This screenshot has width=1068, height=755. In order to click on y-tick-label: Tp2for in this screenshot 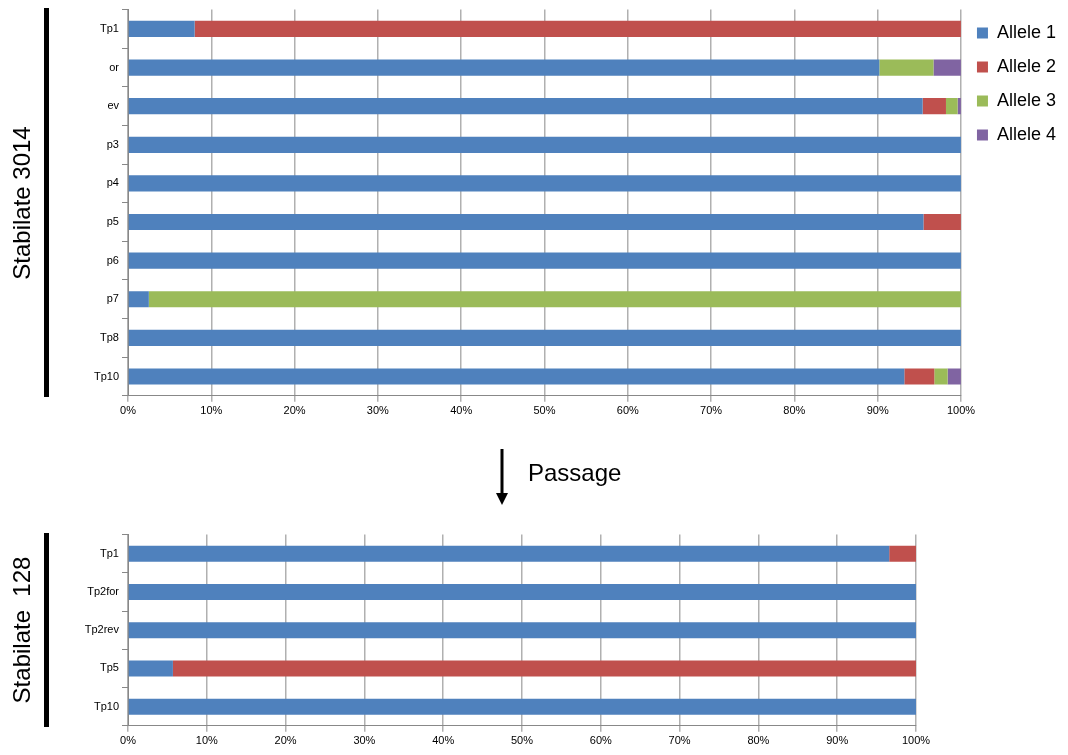, I will do `click(103, 590)`.